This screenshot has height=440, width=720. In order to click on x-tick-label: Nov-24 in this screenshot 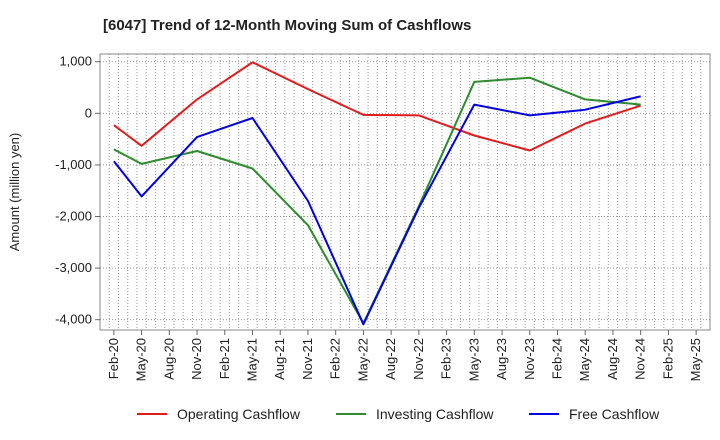, I will do `click(640, 359)`.